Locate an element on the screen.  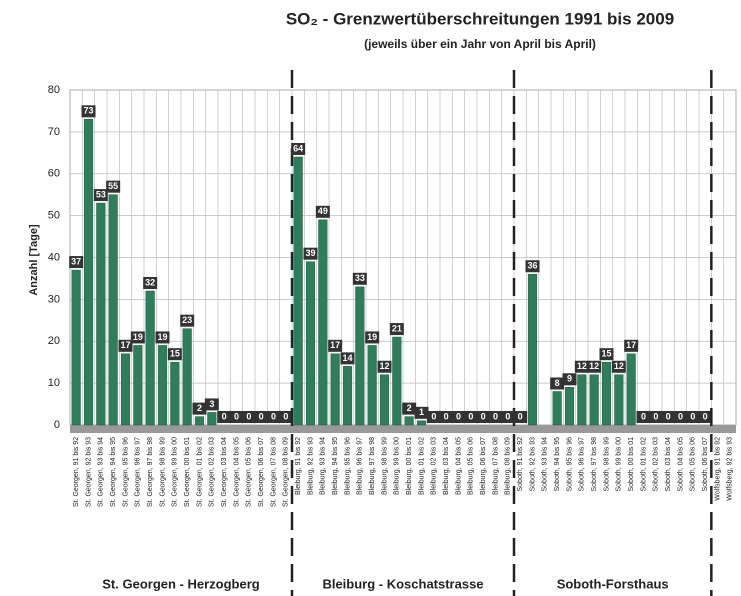
data-label: 49 is located at coordinates (323, 211).